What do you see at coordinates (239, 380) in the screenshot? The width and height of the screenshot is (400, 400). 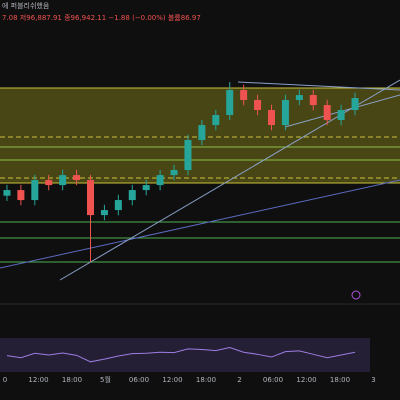 I see `x-tick-label: 2` at bounding box center [239, 380].